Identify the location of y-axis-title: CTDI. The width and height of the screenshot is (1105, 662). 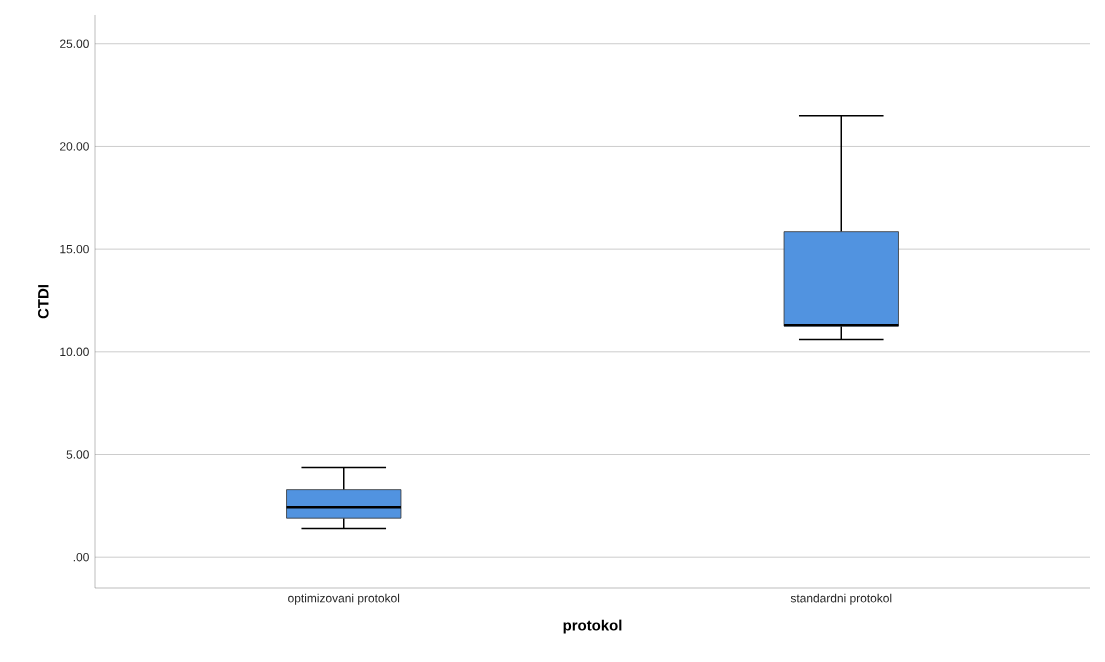
(43, 302).